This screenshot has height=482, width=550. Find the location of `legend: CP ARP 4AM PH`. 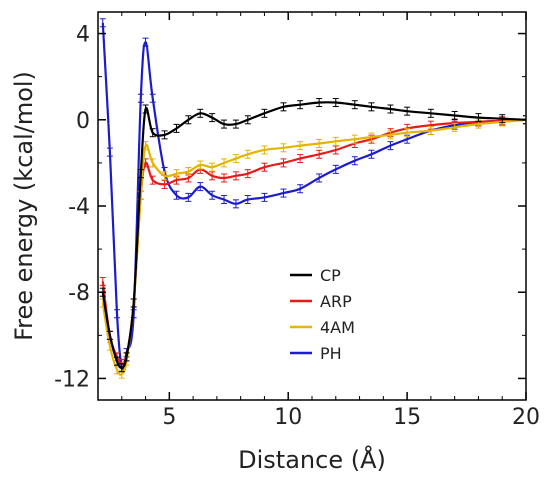

legend: CP ARP 4AM PH is located at coordinates (322, 314).